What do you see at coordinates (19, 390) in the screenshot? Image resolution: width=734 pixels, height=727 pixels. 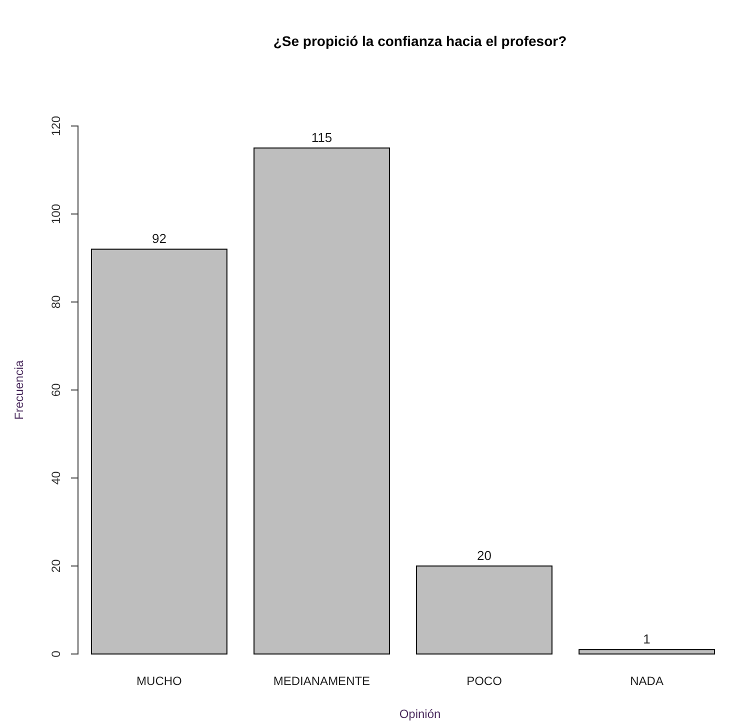 I see `y-axis-title: Frecuencia` at bounding box center [19, 390].